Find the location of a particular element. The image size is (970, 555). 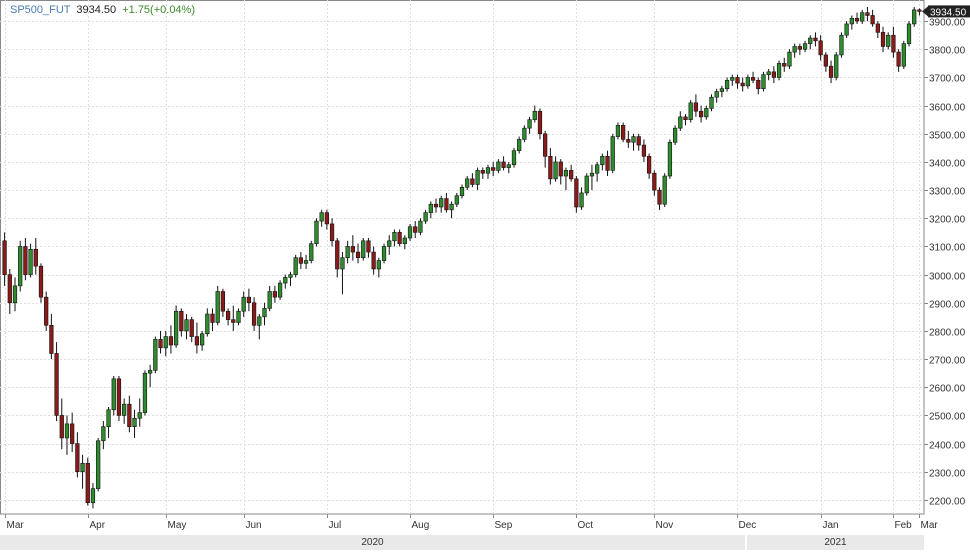

y-tick-label: 3900.00 is located at coordinates (947, 23).